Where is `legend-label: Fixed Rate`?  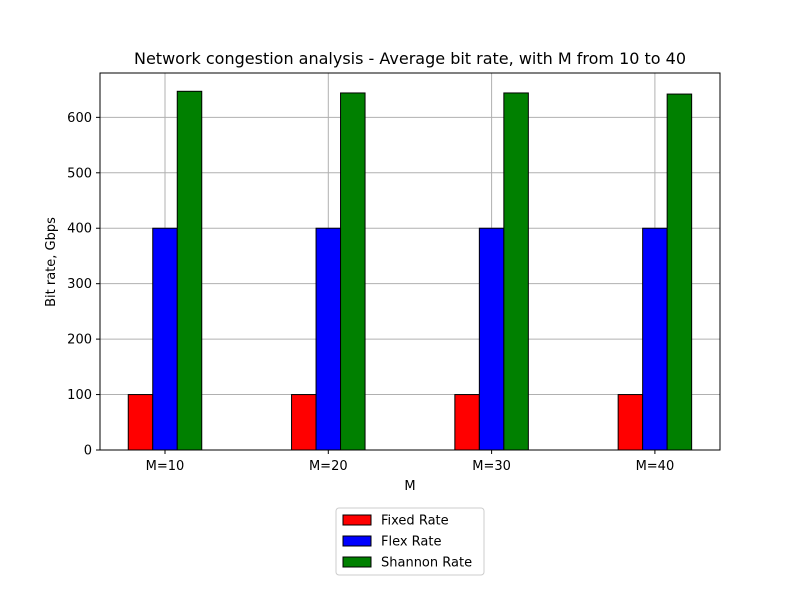
legend-label: Fixed Rate is located at coordinates (415, 521).